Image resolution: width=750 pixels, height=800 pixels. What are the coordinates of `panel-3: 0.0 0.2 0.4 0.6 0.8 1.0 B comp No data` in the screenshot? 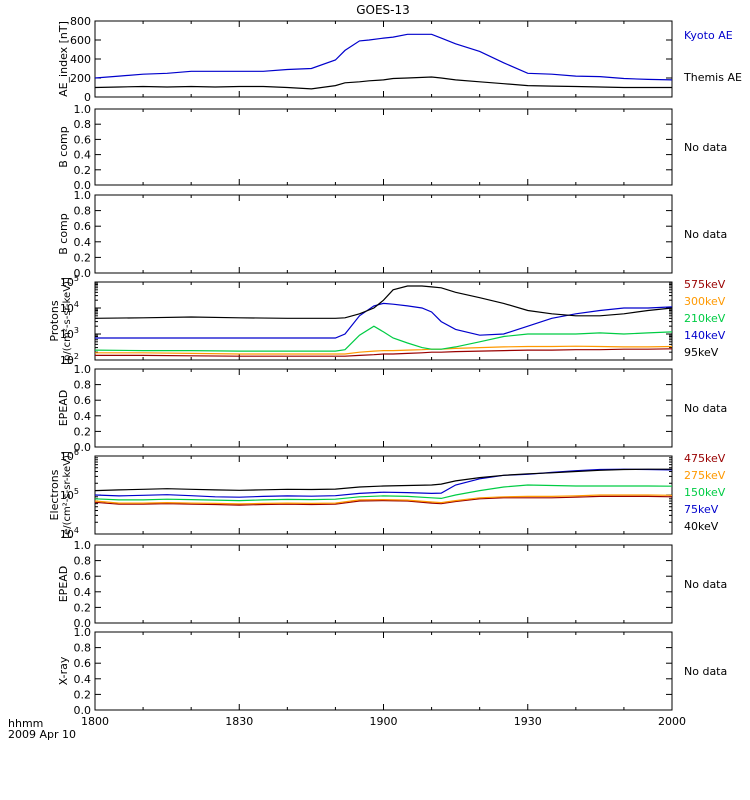 It's located at (392, 234).